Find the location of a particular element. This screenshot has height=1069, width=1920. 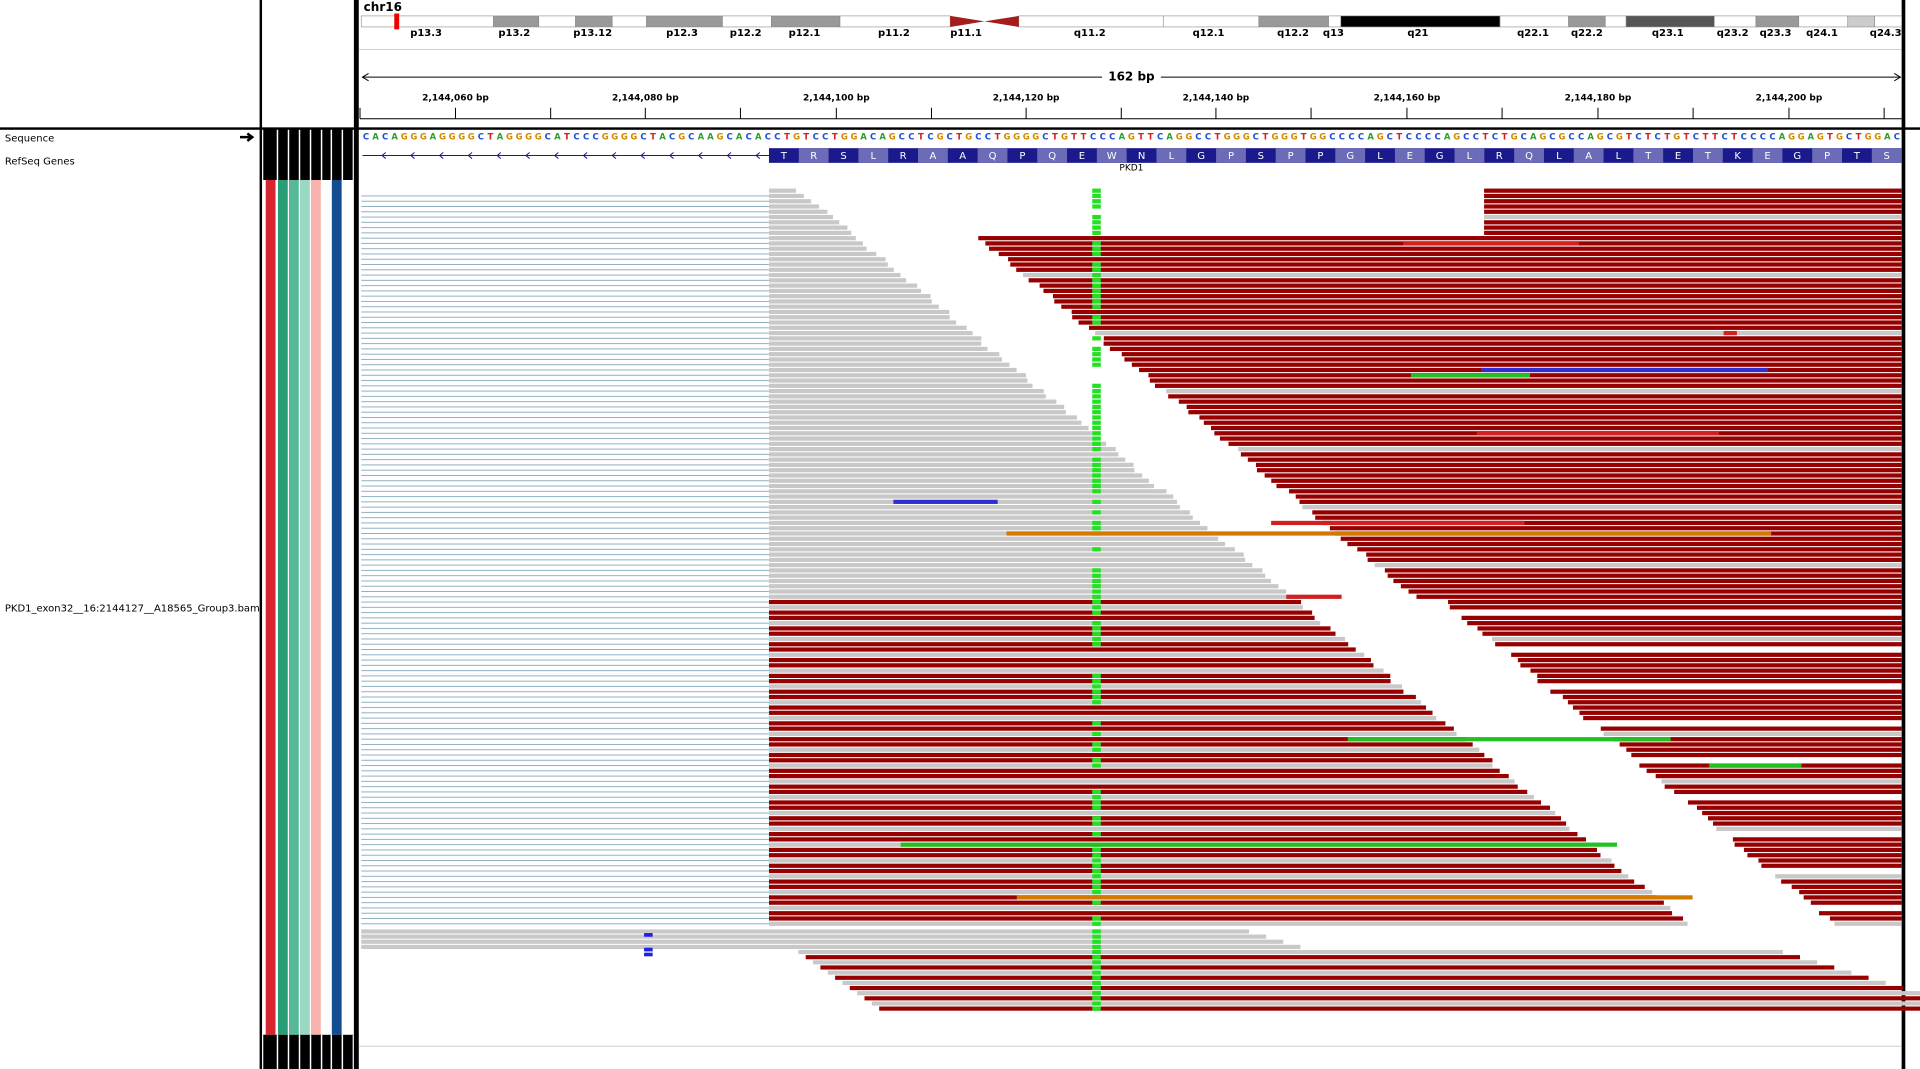

gene-name: PKD1 is located at coordinates (1131, 168).